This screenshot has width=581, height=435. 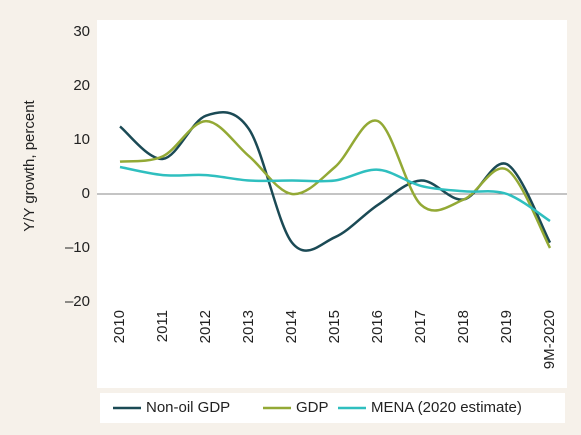 What do you see at coordinates (188, 407) in the screenshot?
I see `legend-label: Non-oil GDP` at bounding box center [188, 407].